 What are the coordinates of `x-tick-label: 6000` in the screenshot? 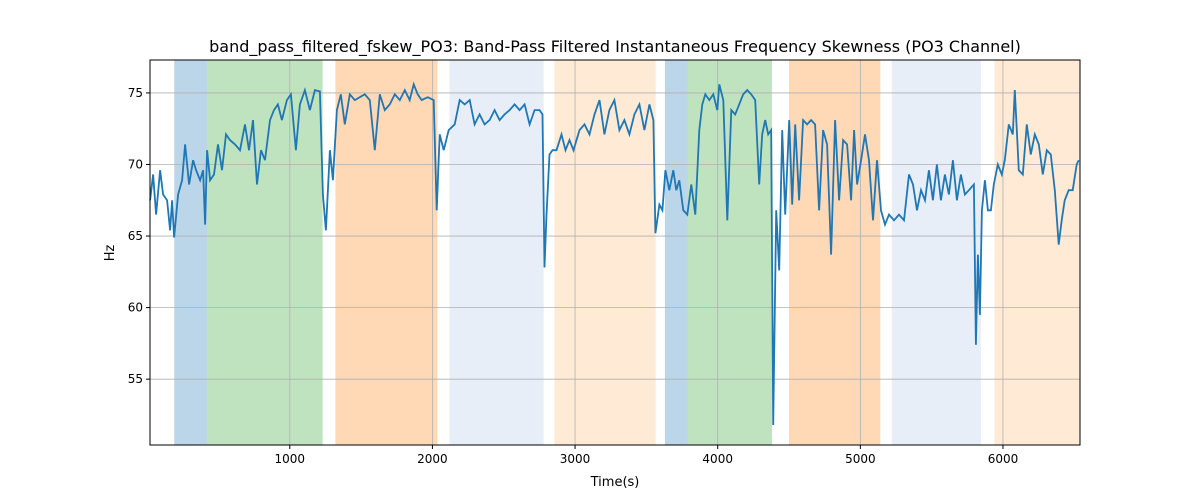 It's located at (1003, 459).